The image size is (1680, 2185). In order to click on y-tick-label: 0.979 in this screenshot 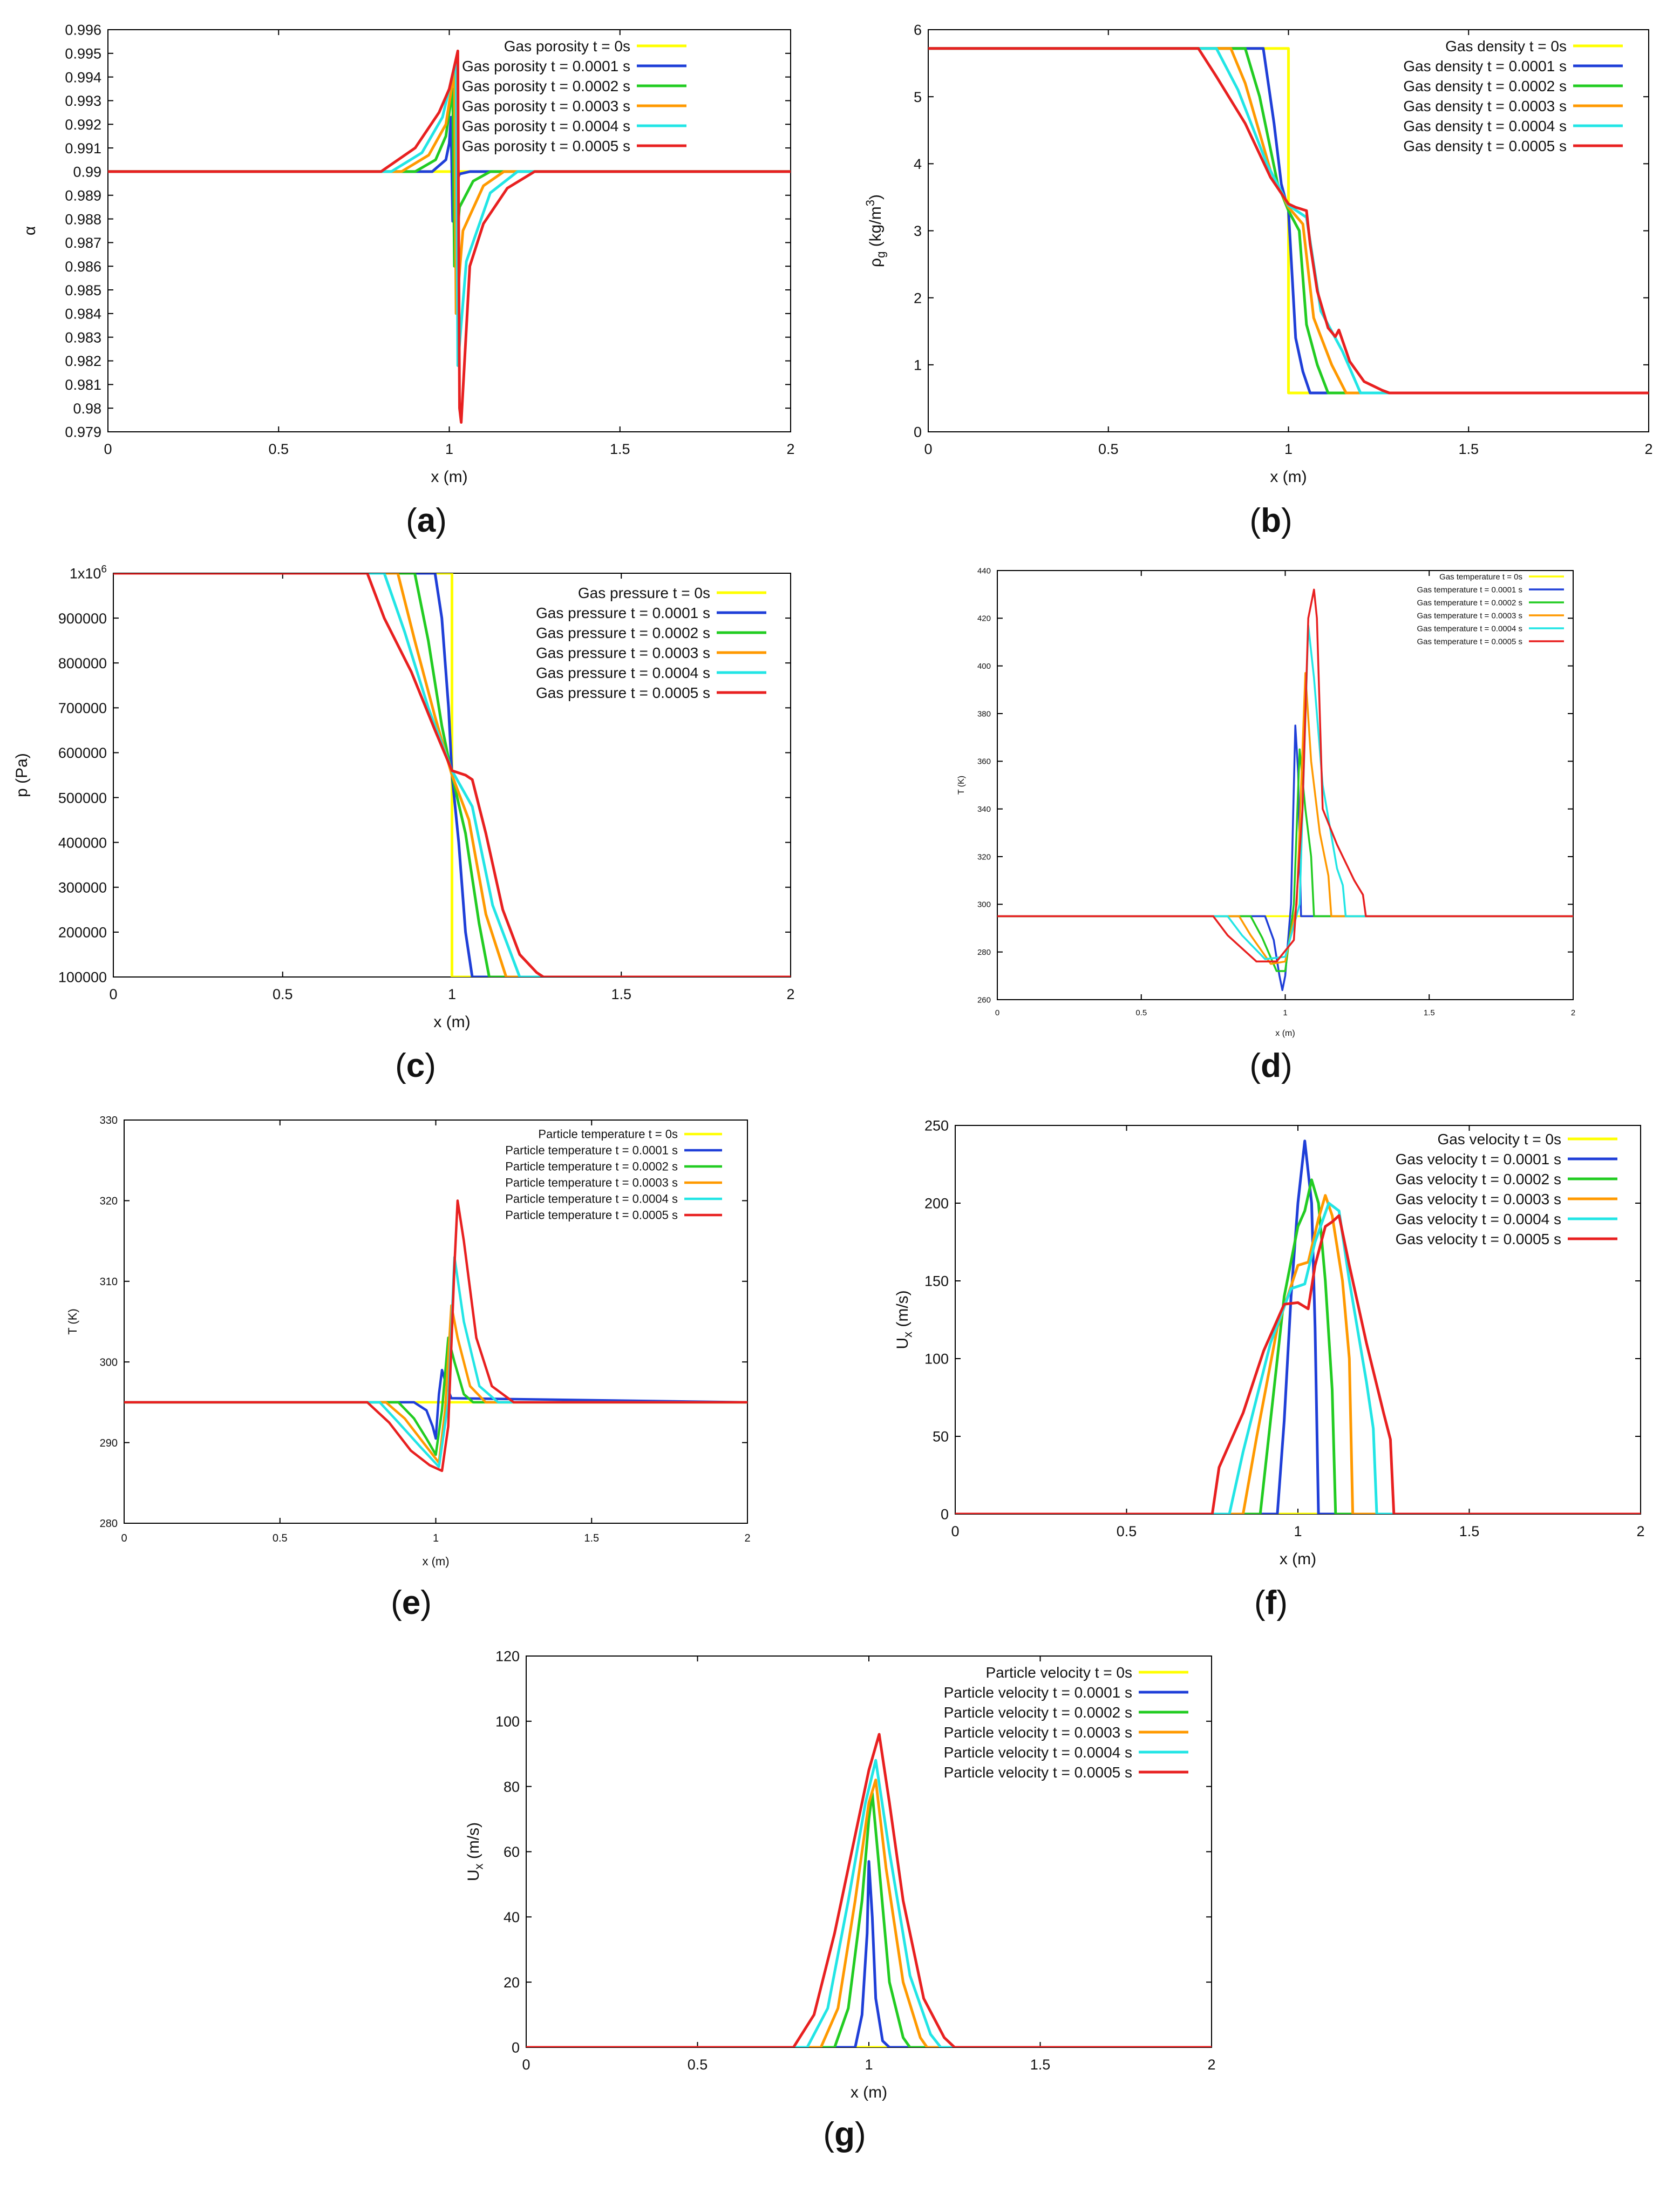, I will do `click(83, 432)`.